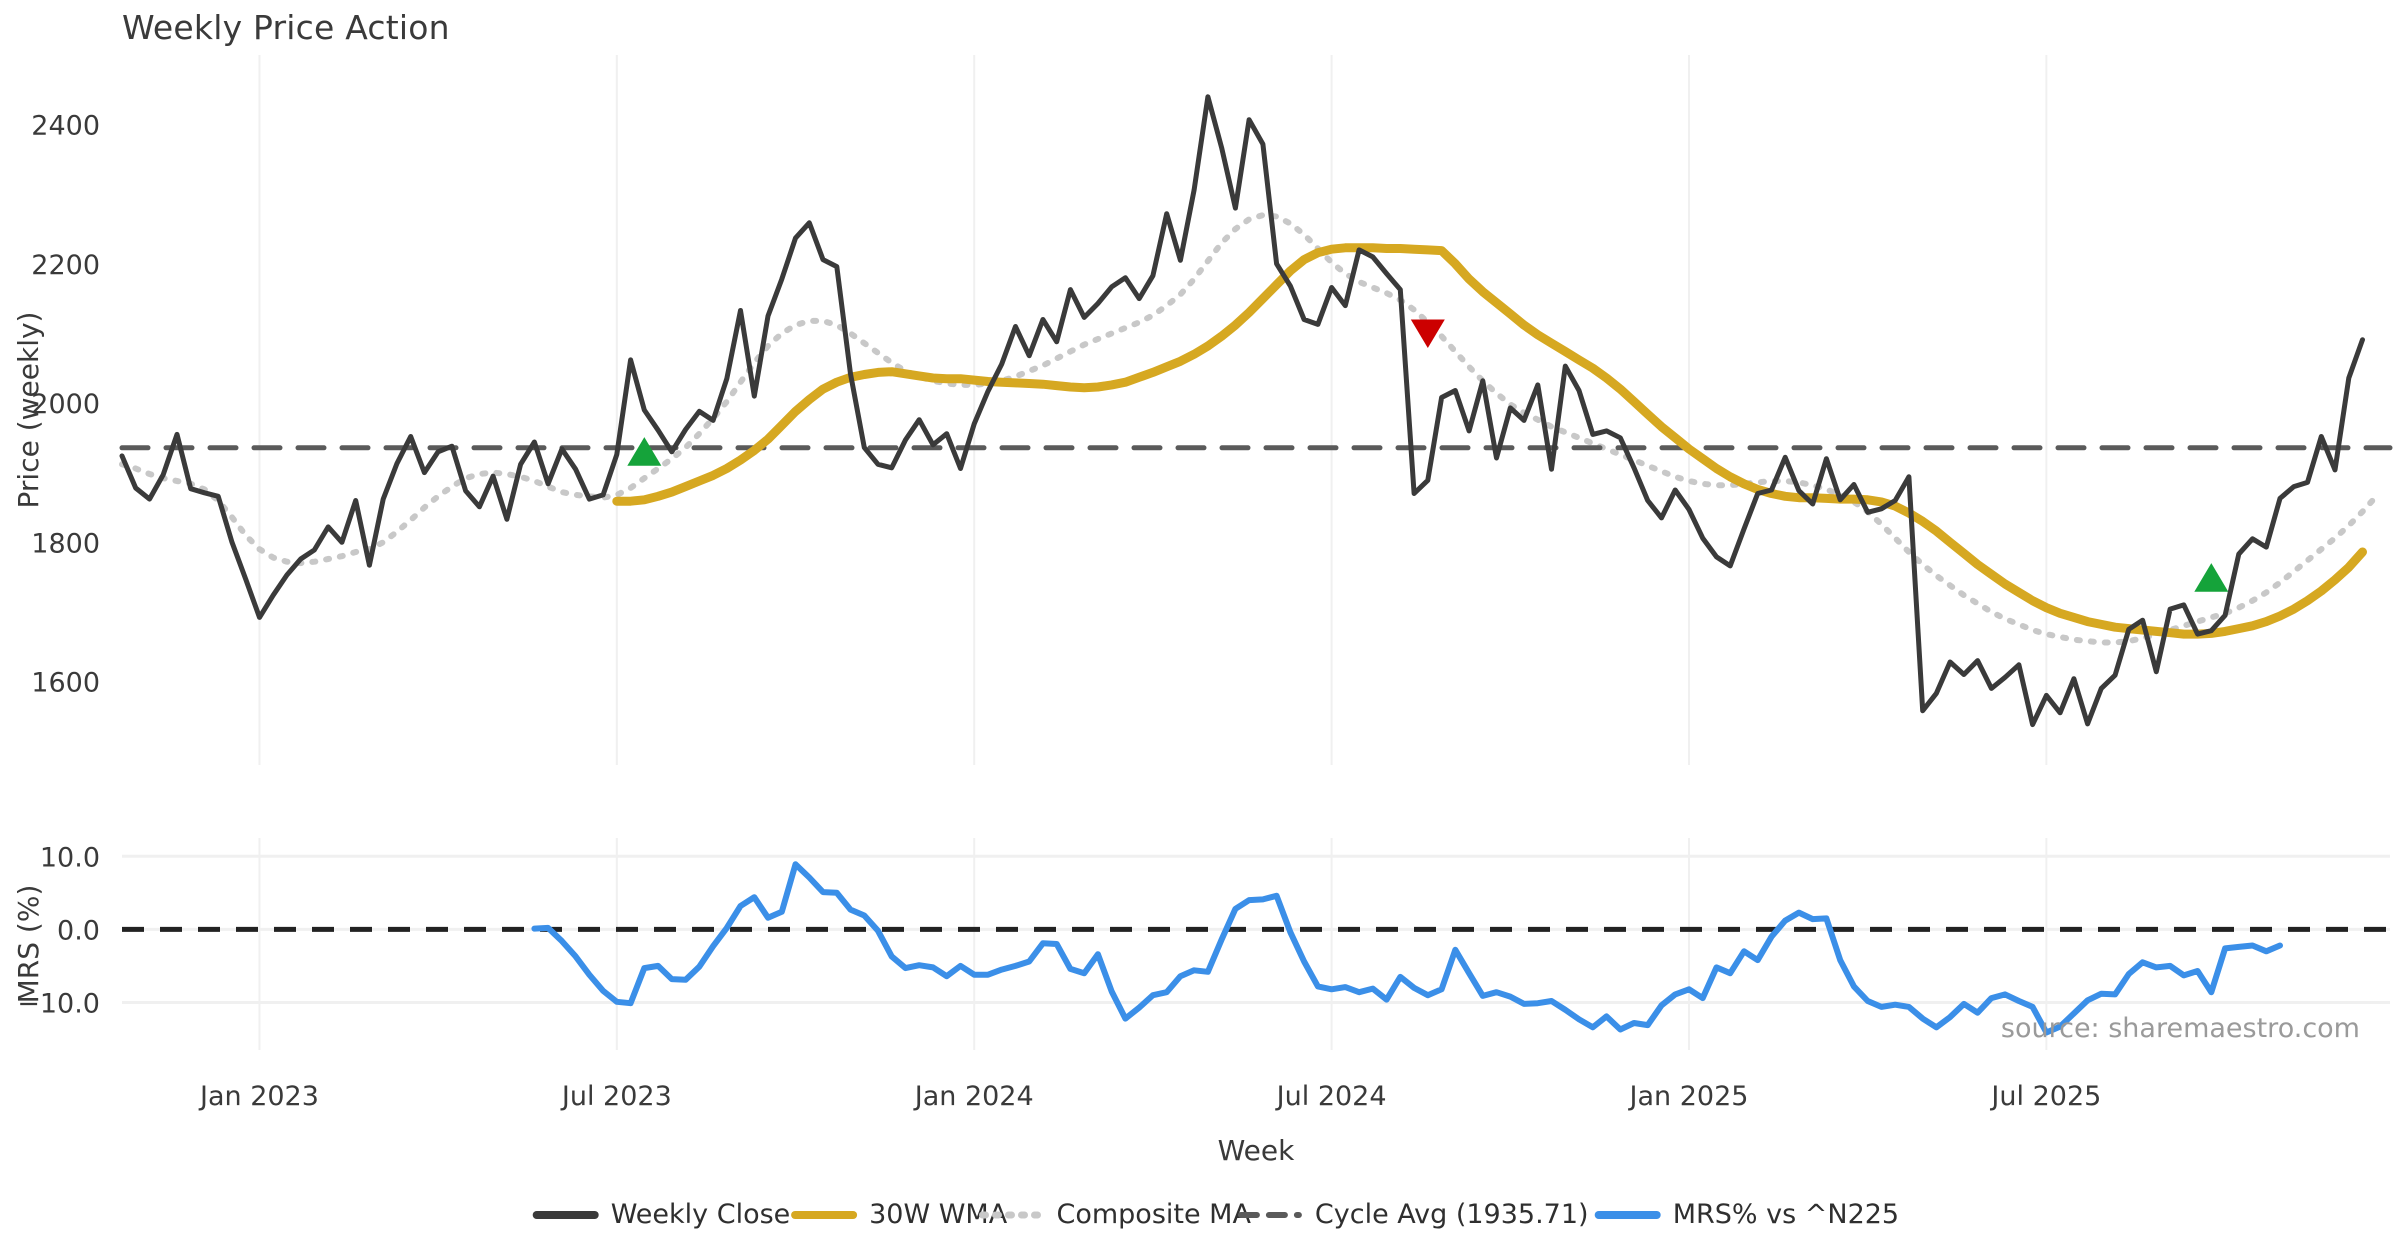 The width and height of the screenshot is (2400, 1260). I want to click on mrs-ytick--10: −10.0, so click(58, 1003).